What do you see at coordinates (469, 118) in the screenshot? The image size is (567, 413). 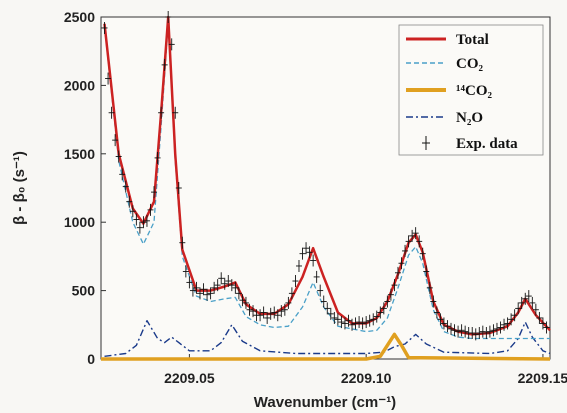 I see `legend-label-n2o: N₂O` at bounding box center [469, 118].